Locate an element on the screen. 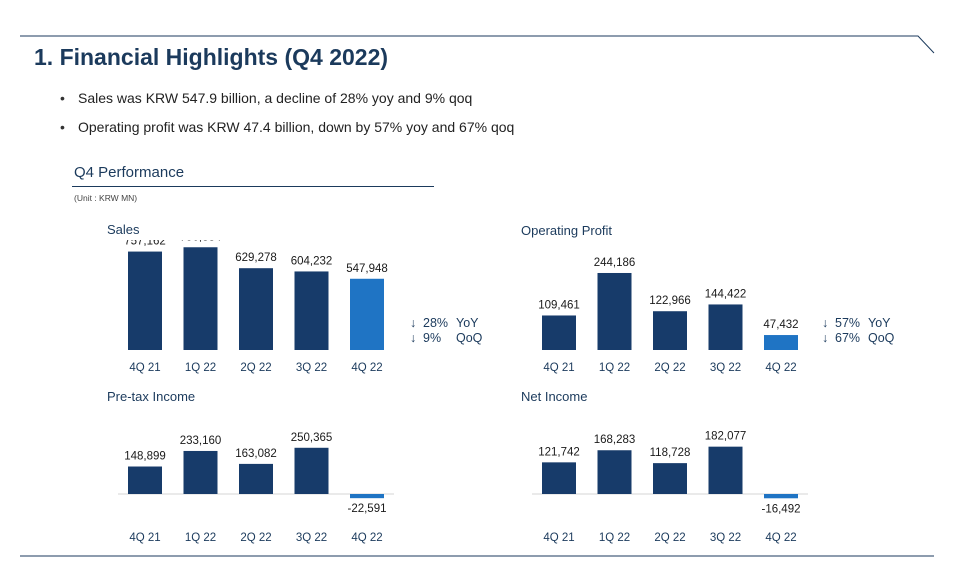  operating-profit-data-label: 109,461 is located at coordinates (559, 305).